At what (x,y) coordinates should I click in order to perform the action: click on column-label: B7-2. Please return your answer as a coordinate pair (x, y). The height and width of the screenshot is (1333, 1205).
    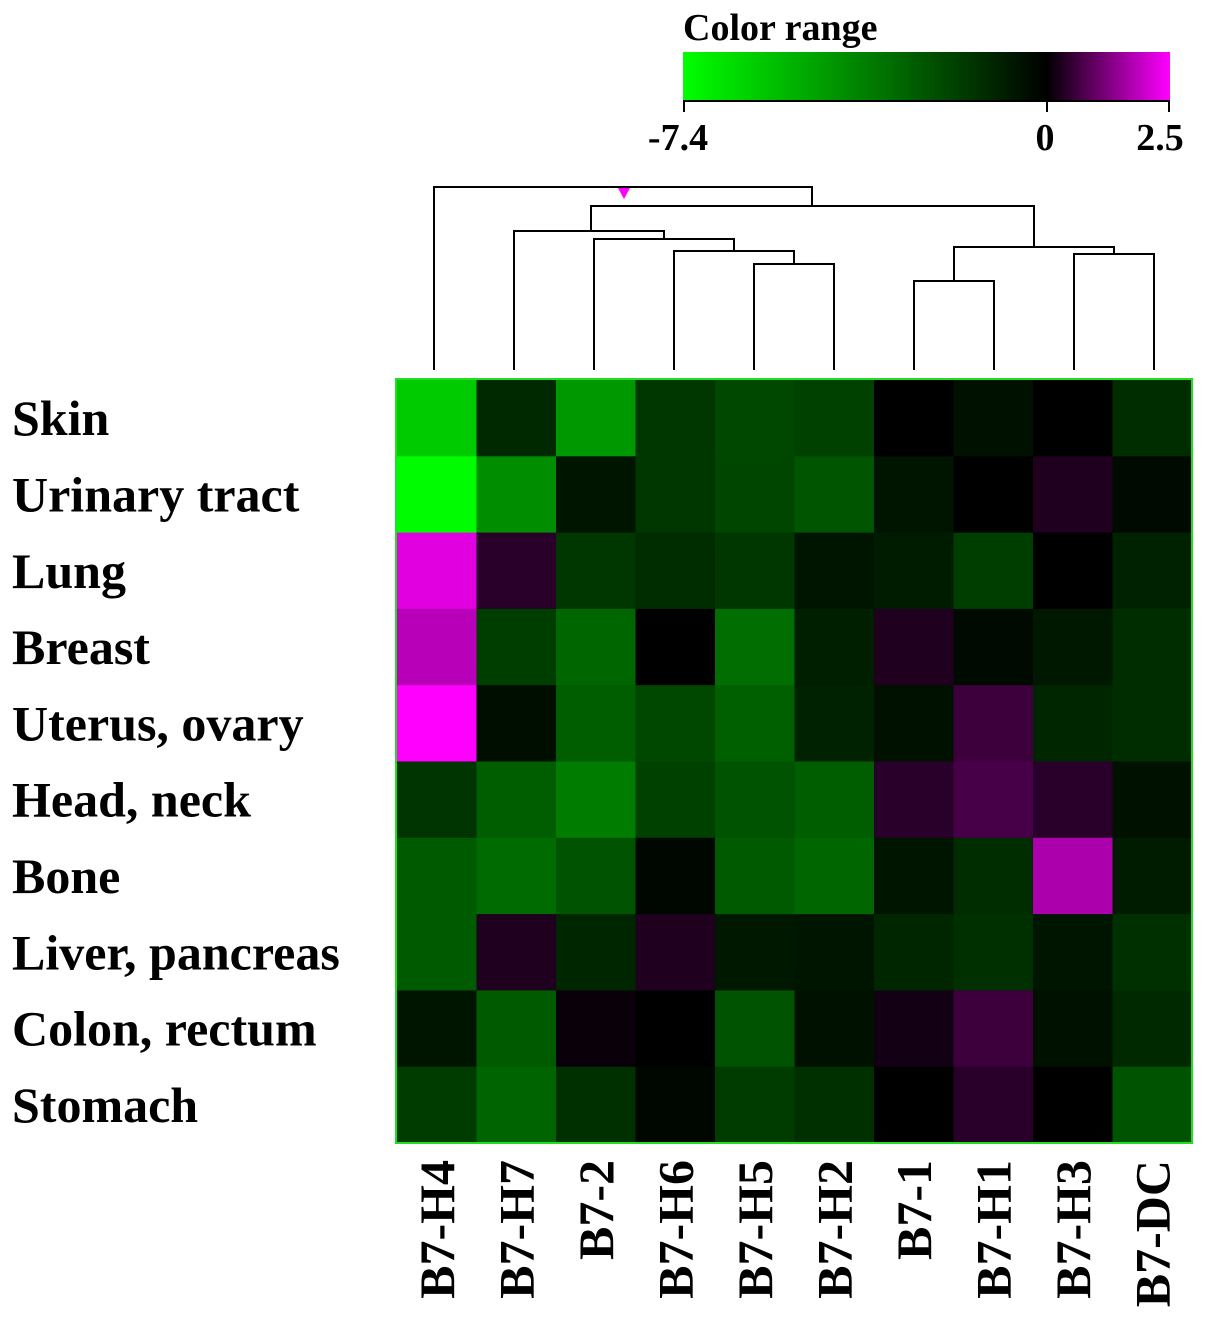
    Looking at the image, I should click on (596, 1210).